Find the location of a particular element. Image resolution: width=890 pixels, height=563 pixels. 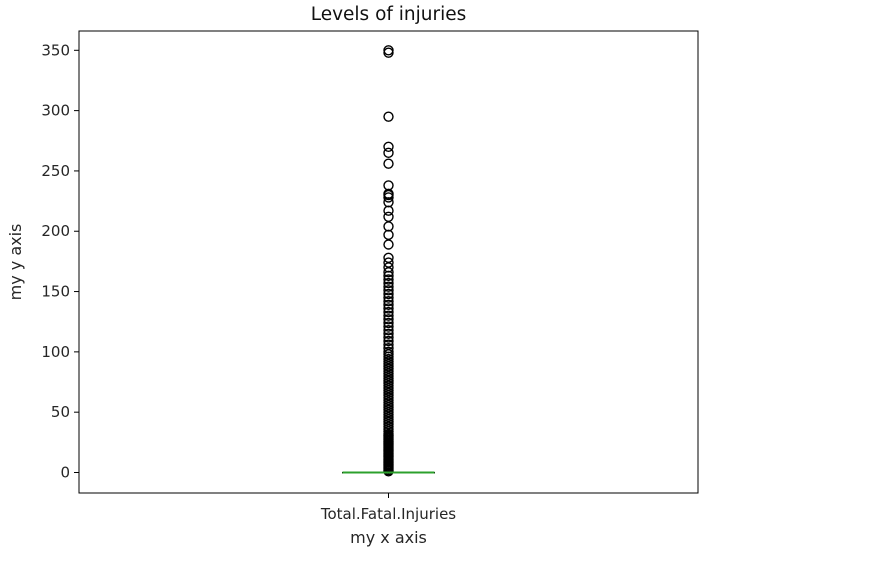

x-axis-title: my x axis is located at coordinates (388, 537).